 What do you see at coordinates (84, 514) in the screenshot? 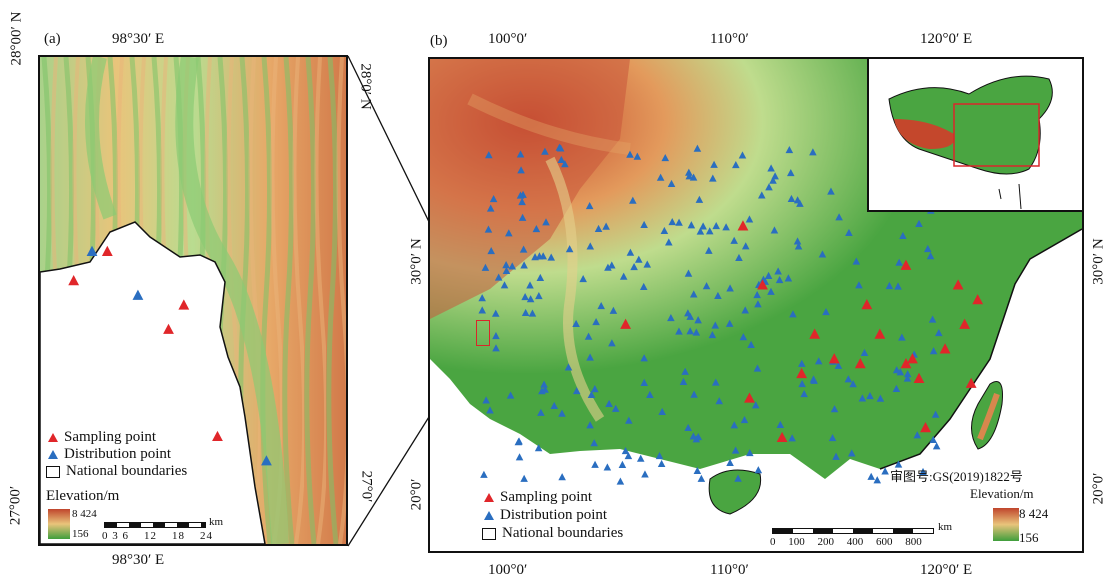
I see `panel-a-elev-max: 8 424` at bounding box center [84, 514].